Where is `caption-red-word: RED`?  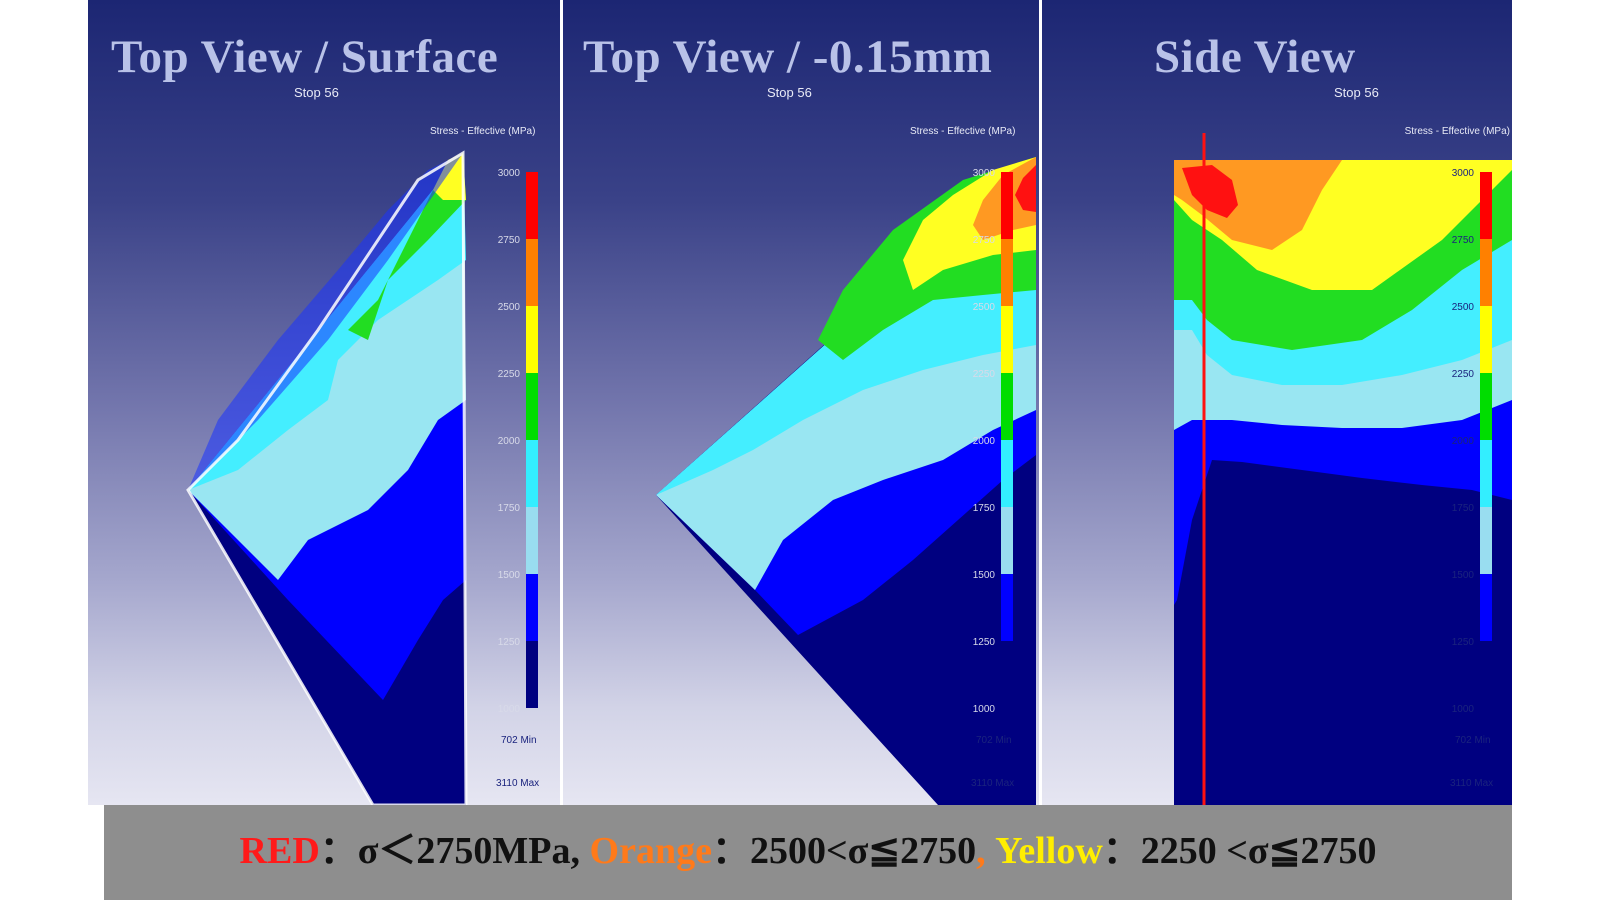 caption-red-word: RED is located at coordinates (279, 851).